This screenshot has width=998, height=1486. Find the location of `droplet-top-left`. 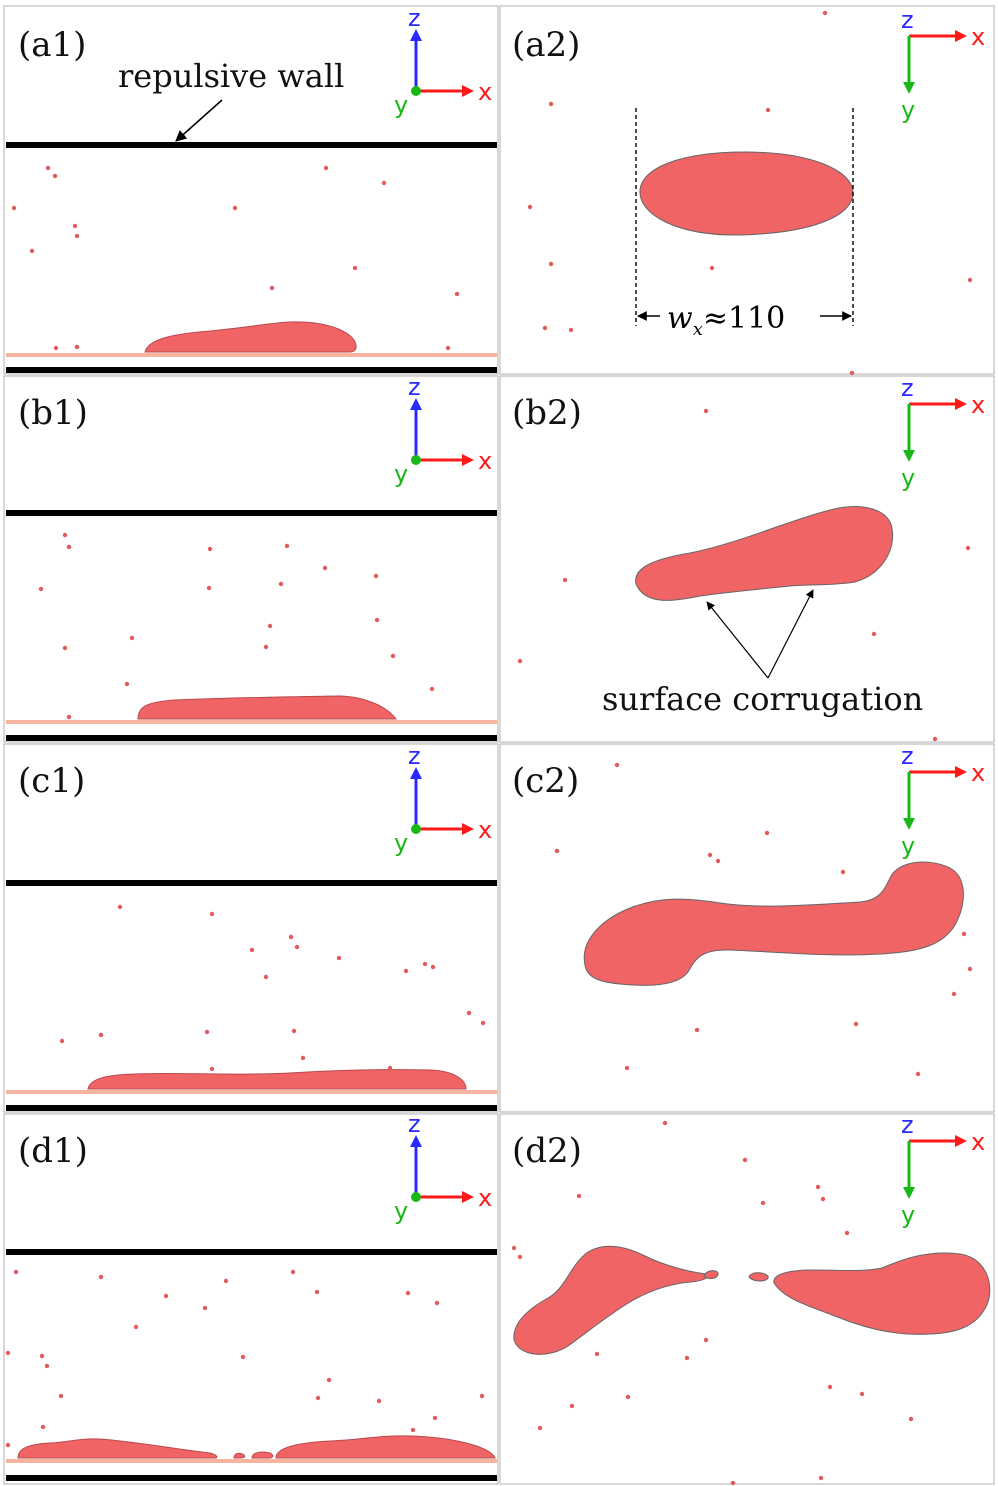

droplet-top-left is located at coordinates (611, 1300).